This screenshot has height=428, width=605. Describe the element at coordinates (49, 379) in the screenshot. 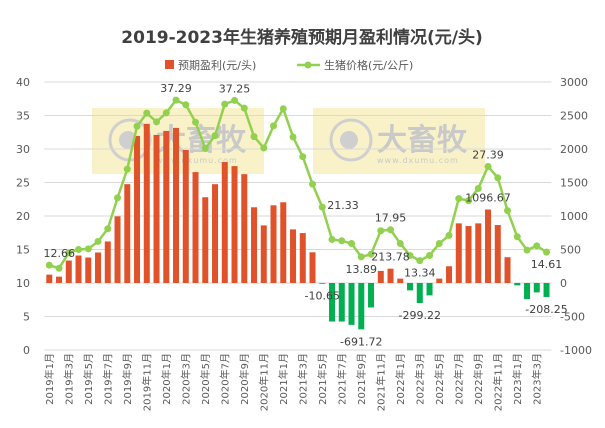

I see `x-axis-tick: 2019年1月` at that location.